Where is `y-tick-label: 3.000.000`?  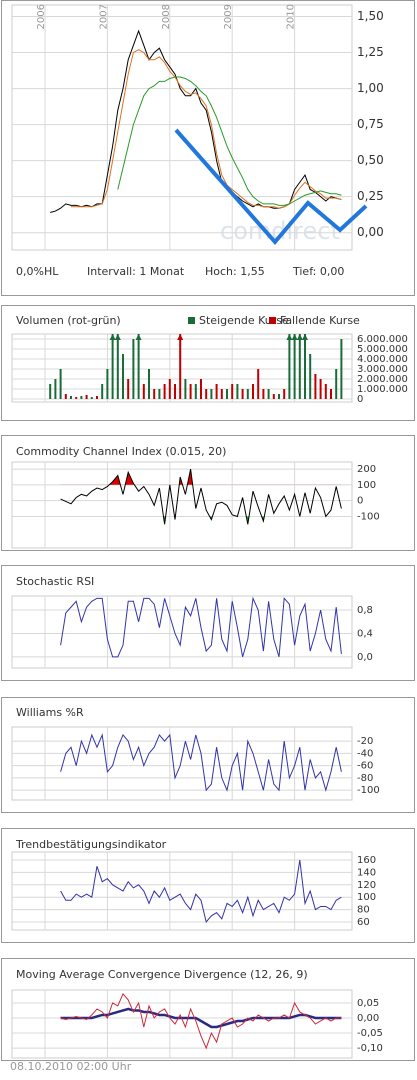 y-tick-label: 3.000.000 is located at coordinates (382, 369).